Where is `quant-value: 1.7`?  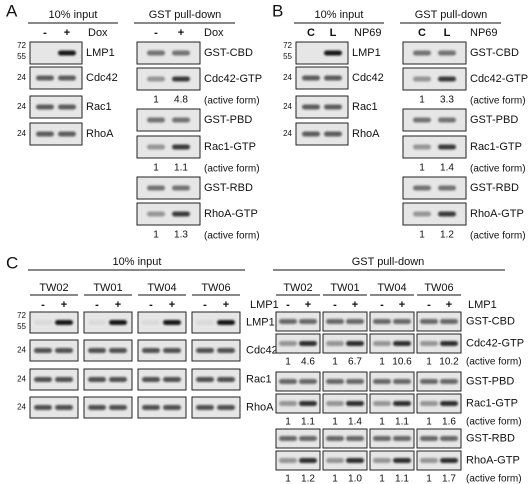 quant-value: 1.7 is located at coordinates (449, 479).